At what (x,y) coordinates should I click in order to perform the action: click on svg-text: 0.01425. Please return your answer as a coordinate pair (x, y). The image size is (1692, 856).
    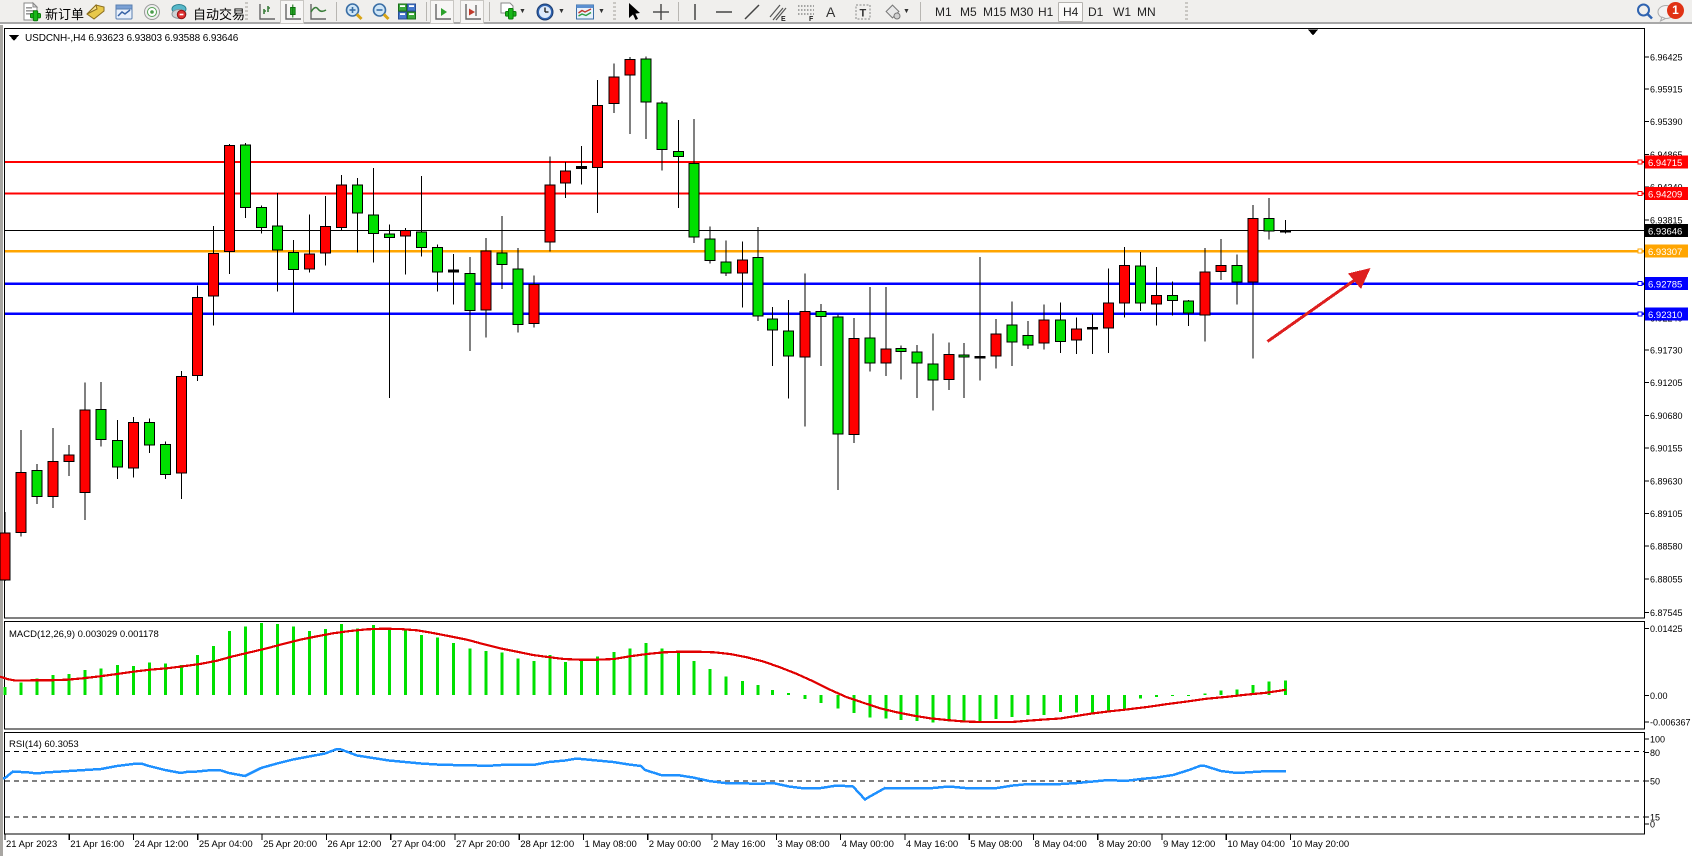
    Looking at the image, I should click on (1666, 629).